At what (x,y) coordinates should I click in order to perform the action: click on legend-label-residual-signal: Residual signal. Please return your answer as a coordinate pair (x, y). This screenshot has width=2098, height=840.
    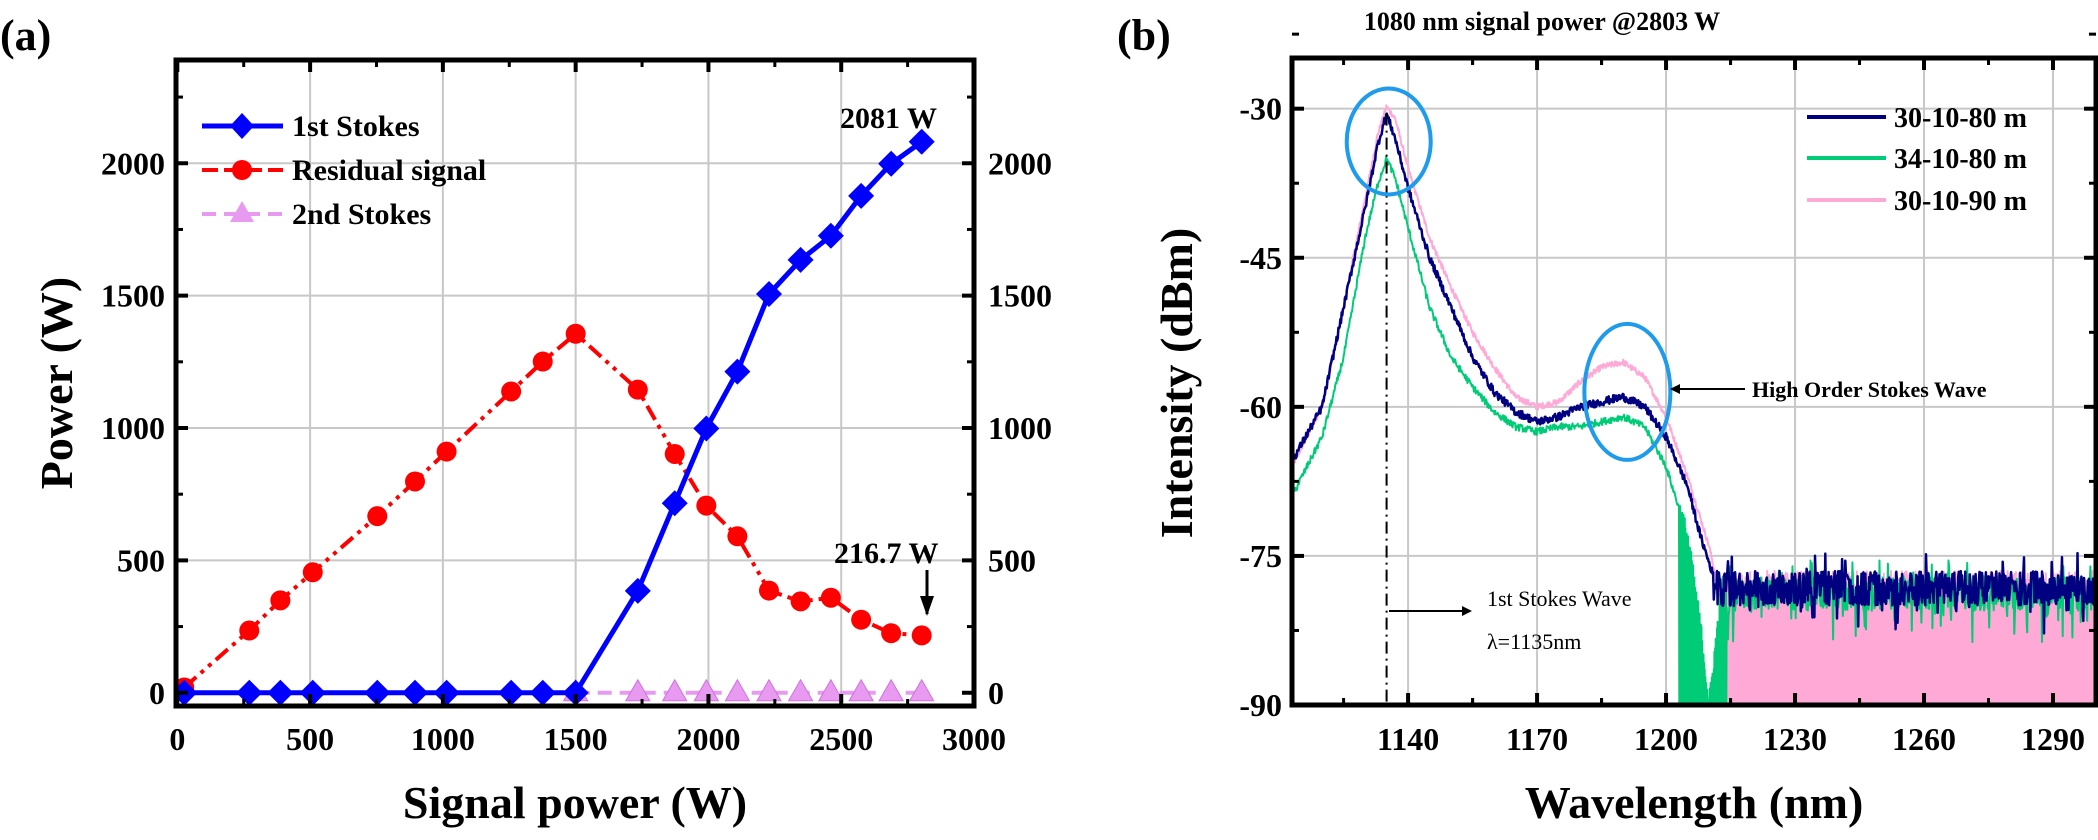
    Looking at the image, I should click on (389, 170).